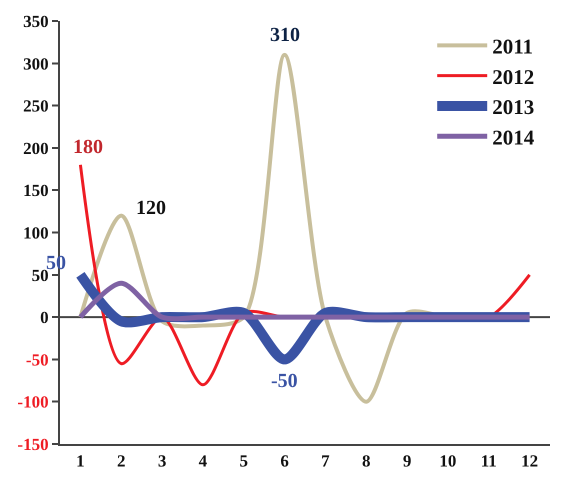 This screenshot has height=489, width=565. I want to click on y-tick-label: 150, so click(36, 190).